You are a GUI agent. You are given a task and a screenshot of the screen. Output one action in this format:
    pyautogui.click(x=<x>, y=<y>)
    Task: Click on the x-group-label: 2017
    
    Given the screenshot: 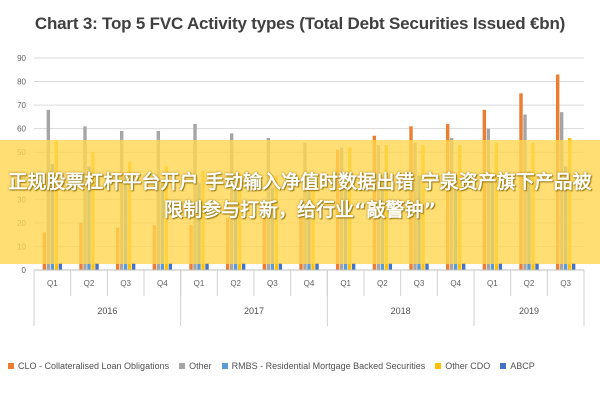 What is the action you would take?
    pyautogui.click(x=254, y=311)
    